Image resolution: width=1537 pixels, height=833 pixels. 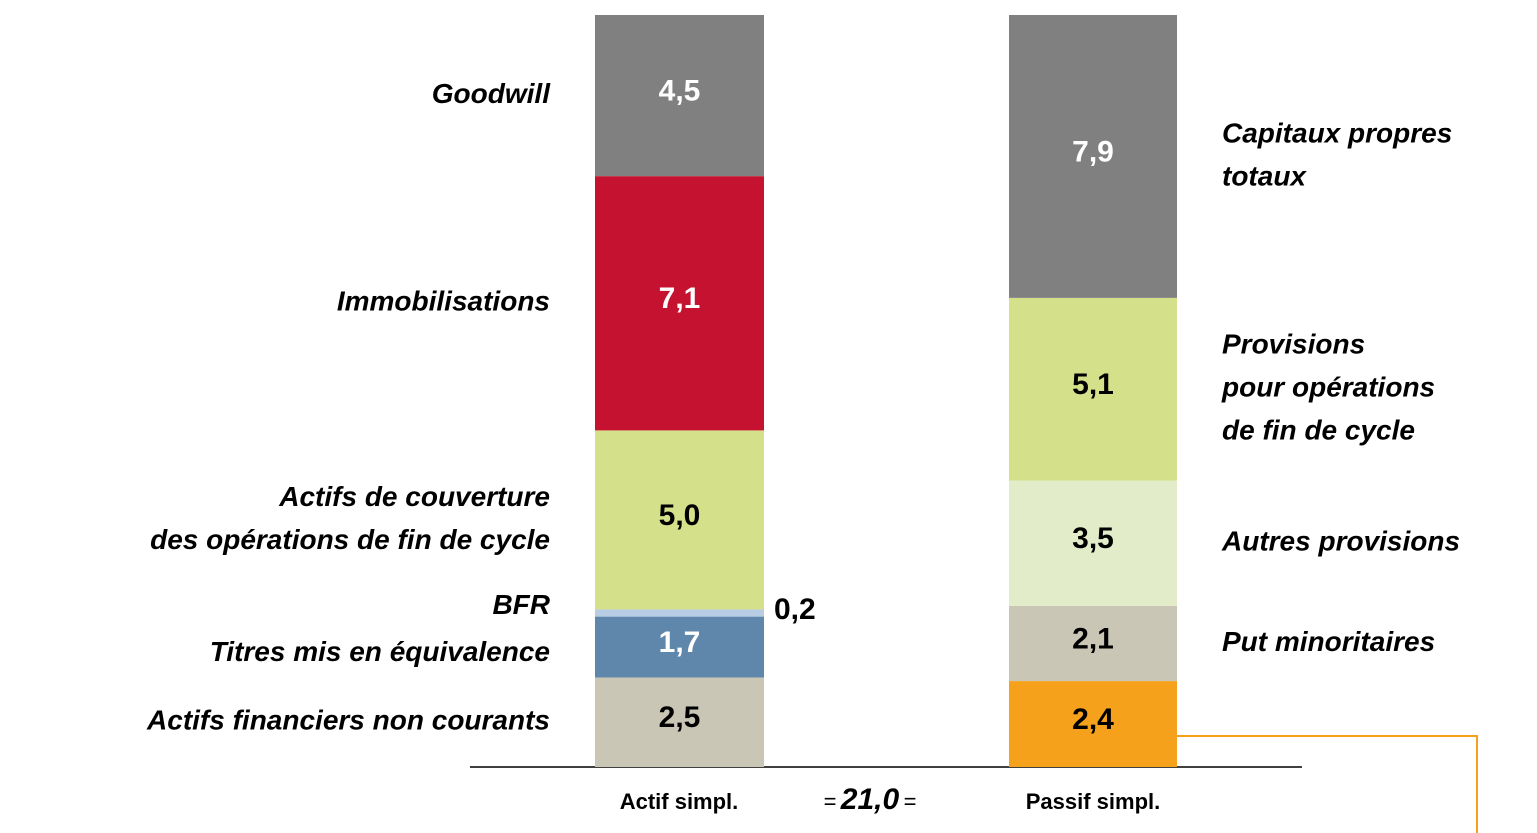 What do you see at coordinates (1264, 175) in the screenshot?
I see `segment-name: totaux` at bounding box center [1264, 175].